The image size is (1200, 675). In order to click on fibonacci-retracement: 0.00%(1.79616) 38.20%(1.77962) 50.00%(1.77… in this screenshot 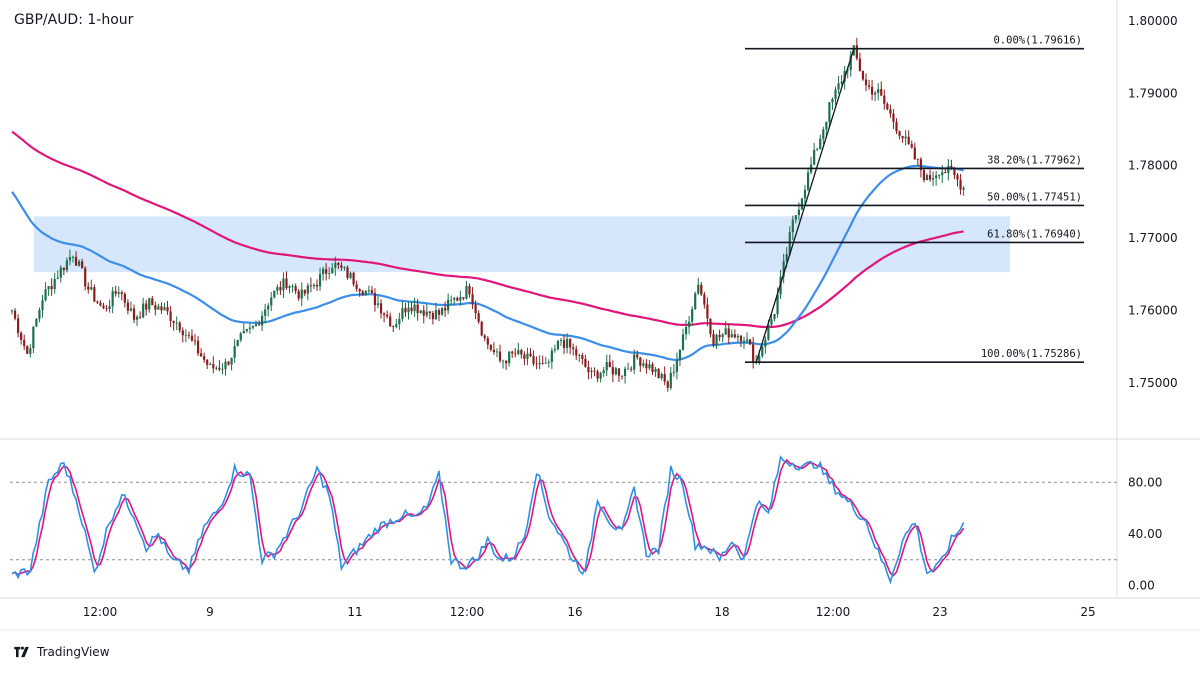, I will do `click(914, 199)`.